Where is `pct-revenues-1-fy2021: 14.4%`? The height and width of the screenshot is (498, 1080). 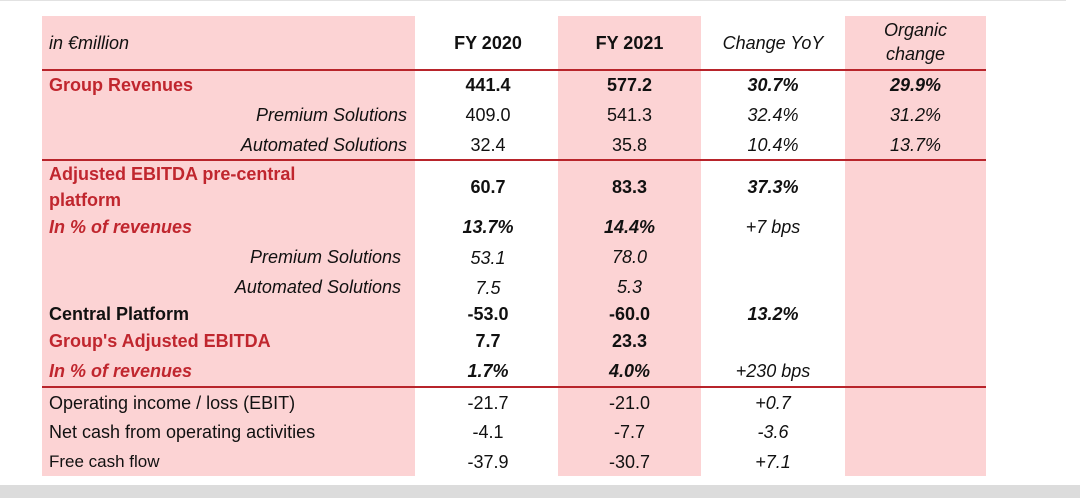
pct-revenues-1-fy2021: 14.4% is located at coordinates (629, 227).